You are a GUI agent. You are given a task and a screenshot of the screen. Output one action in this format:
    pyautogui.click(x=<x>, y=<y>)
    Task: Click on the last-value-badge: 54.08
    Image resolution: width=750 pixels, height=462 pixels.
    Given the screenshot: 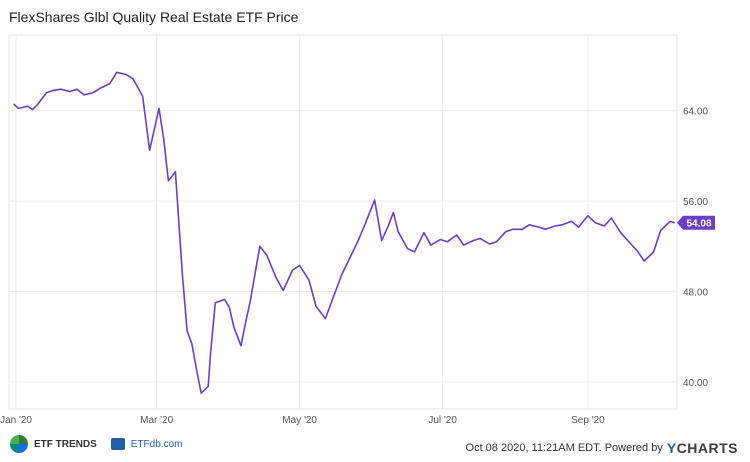 What is the action you would take?
    pyautogui.click(x=696, y=222)
    